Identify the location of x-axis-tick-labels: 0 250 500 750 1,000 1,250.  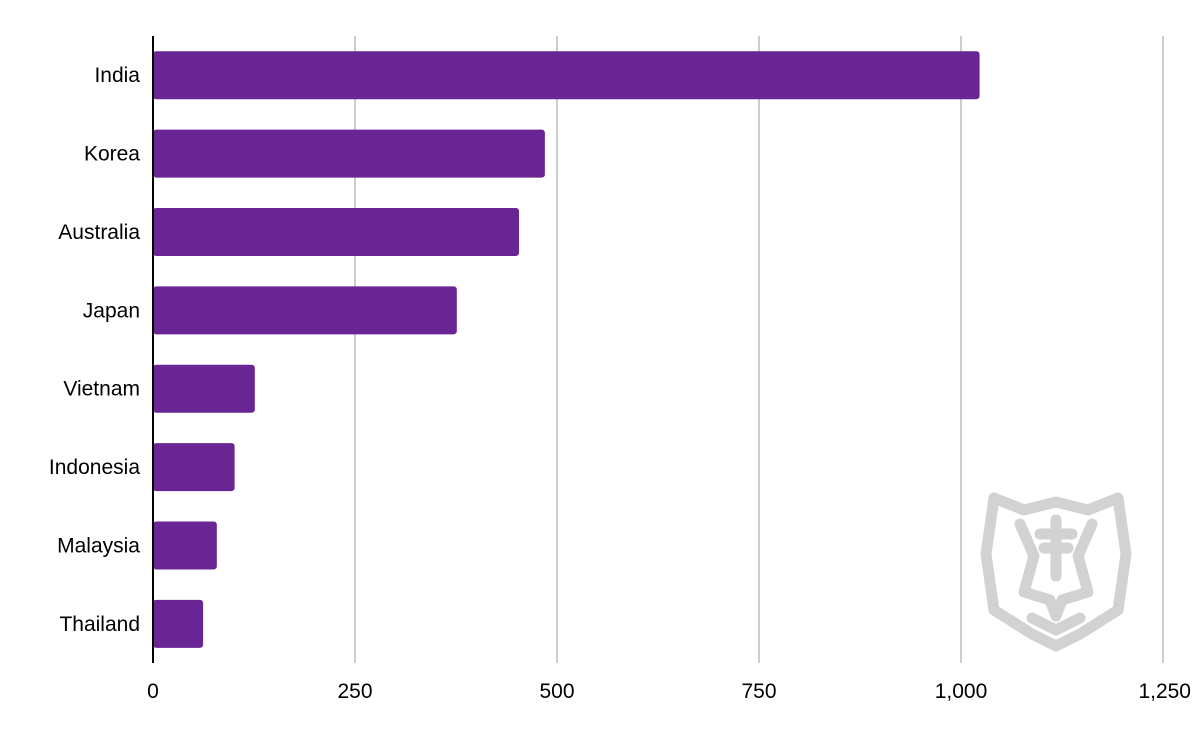
(669, 691).